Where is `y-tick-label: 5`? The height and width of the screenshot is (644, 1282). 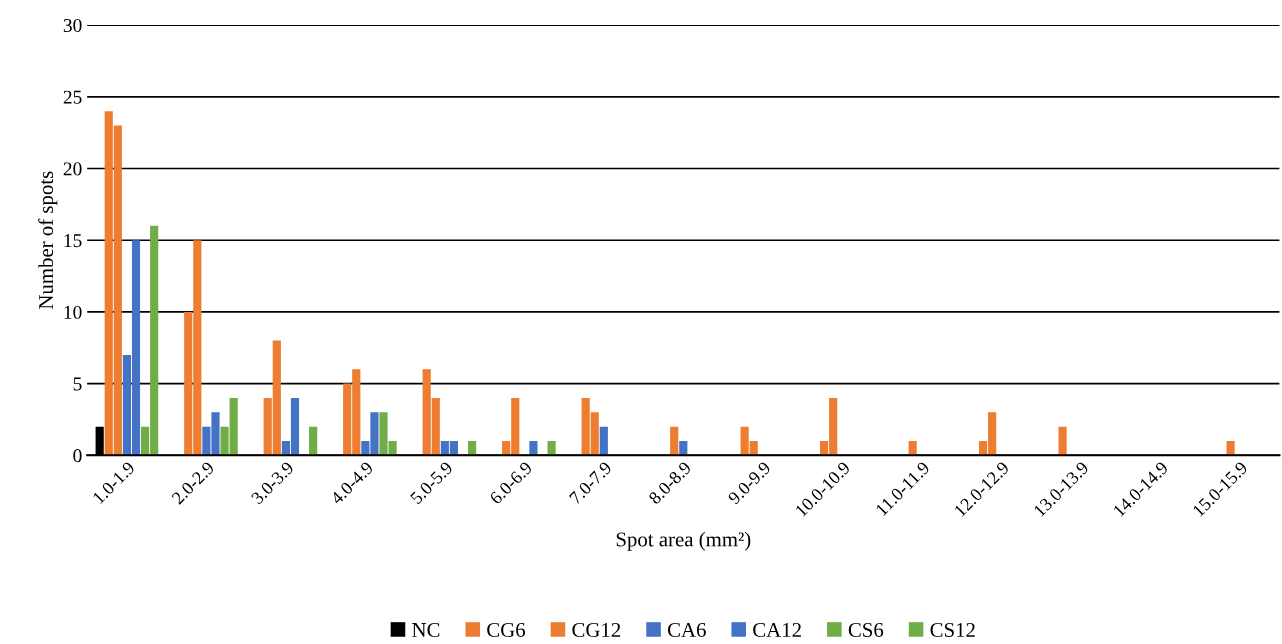 y-tick-label: 5 is located at coordinates (77, 384).